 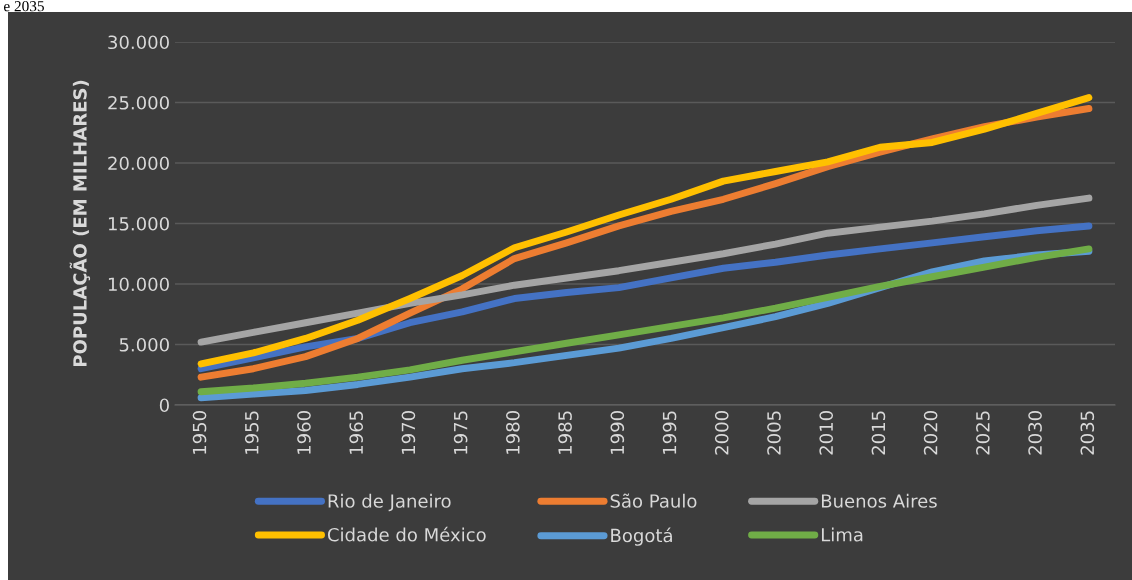 What do you see at coordinates (356, 432) in the screenshot?
I see `x-tick-label: 1965` at bounding box center [356, 432].